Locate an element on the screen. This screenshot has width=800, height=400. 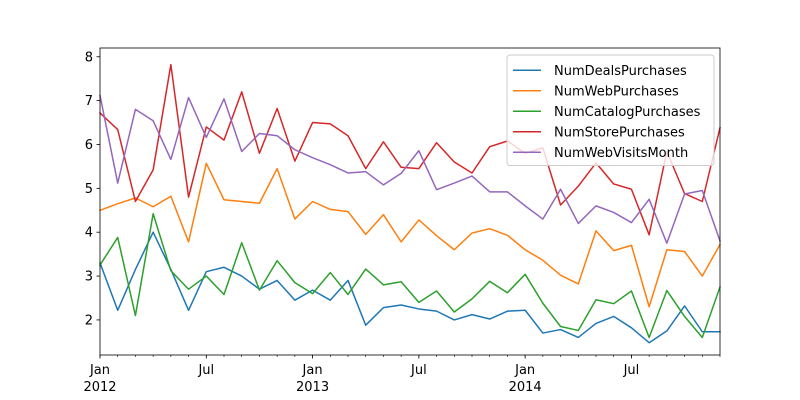
legend-label-2: NumCatalogPurchases is located at coordinates (627, 112).